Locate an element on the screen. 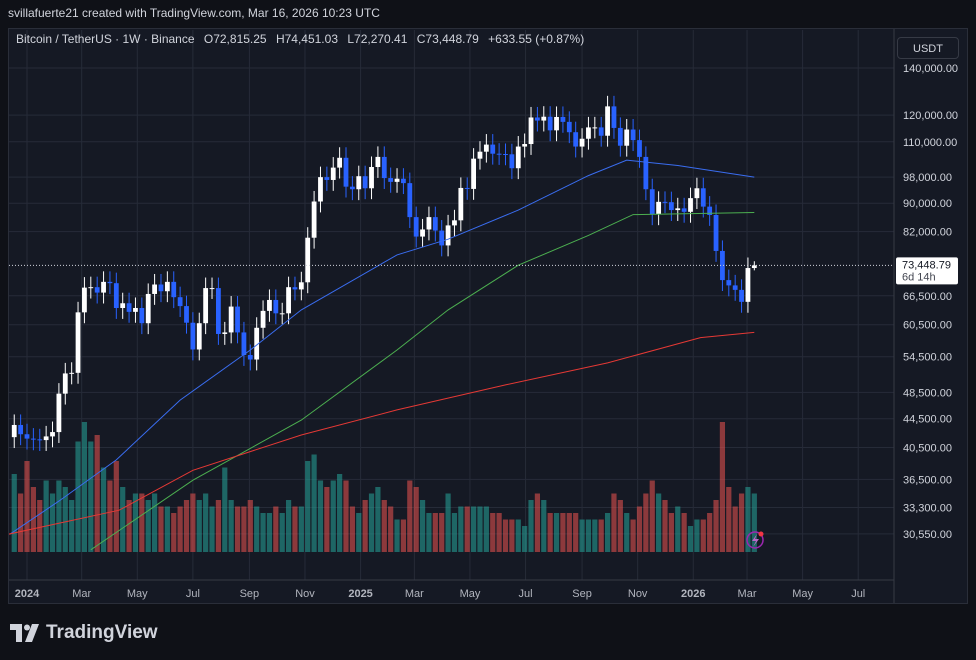 This screenshot has height=660, width=976. y-tick-label: 120,000.00 is located at coordinates (930, 116).